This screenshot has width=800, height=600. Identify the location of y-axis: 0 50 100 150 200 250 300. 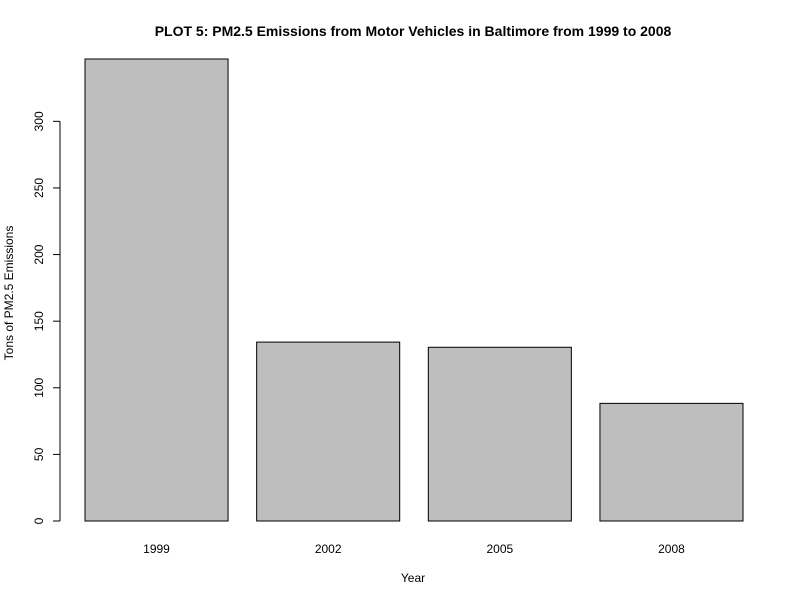
(46, 317).